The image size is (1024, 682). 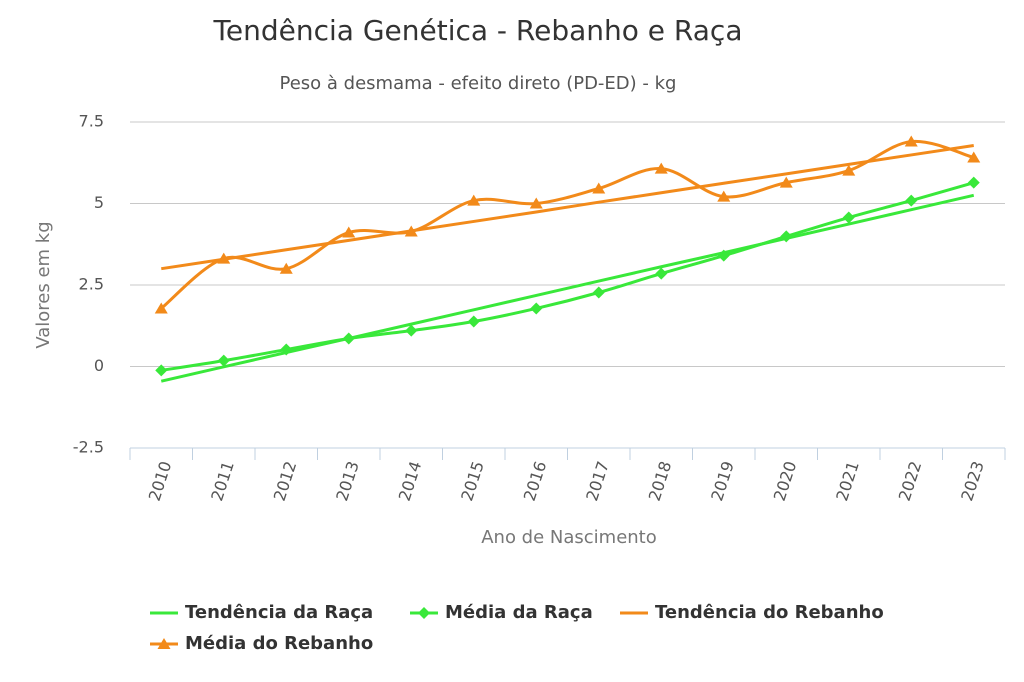 What do you see at coordinates (91, 284) in the screenshot?
I see `y-tick-label: 2.5` at bounding box center [91, 284].